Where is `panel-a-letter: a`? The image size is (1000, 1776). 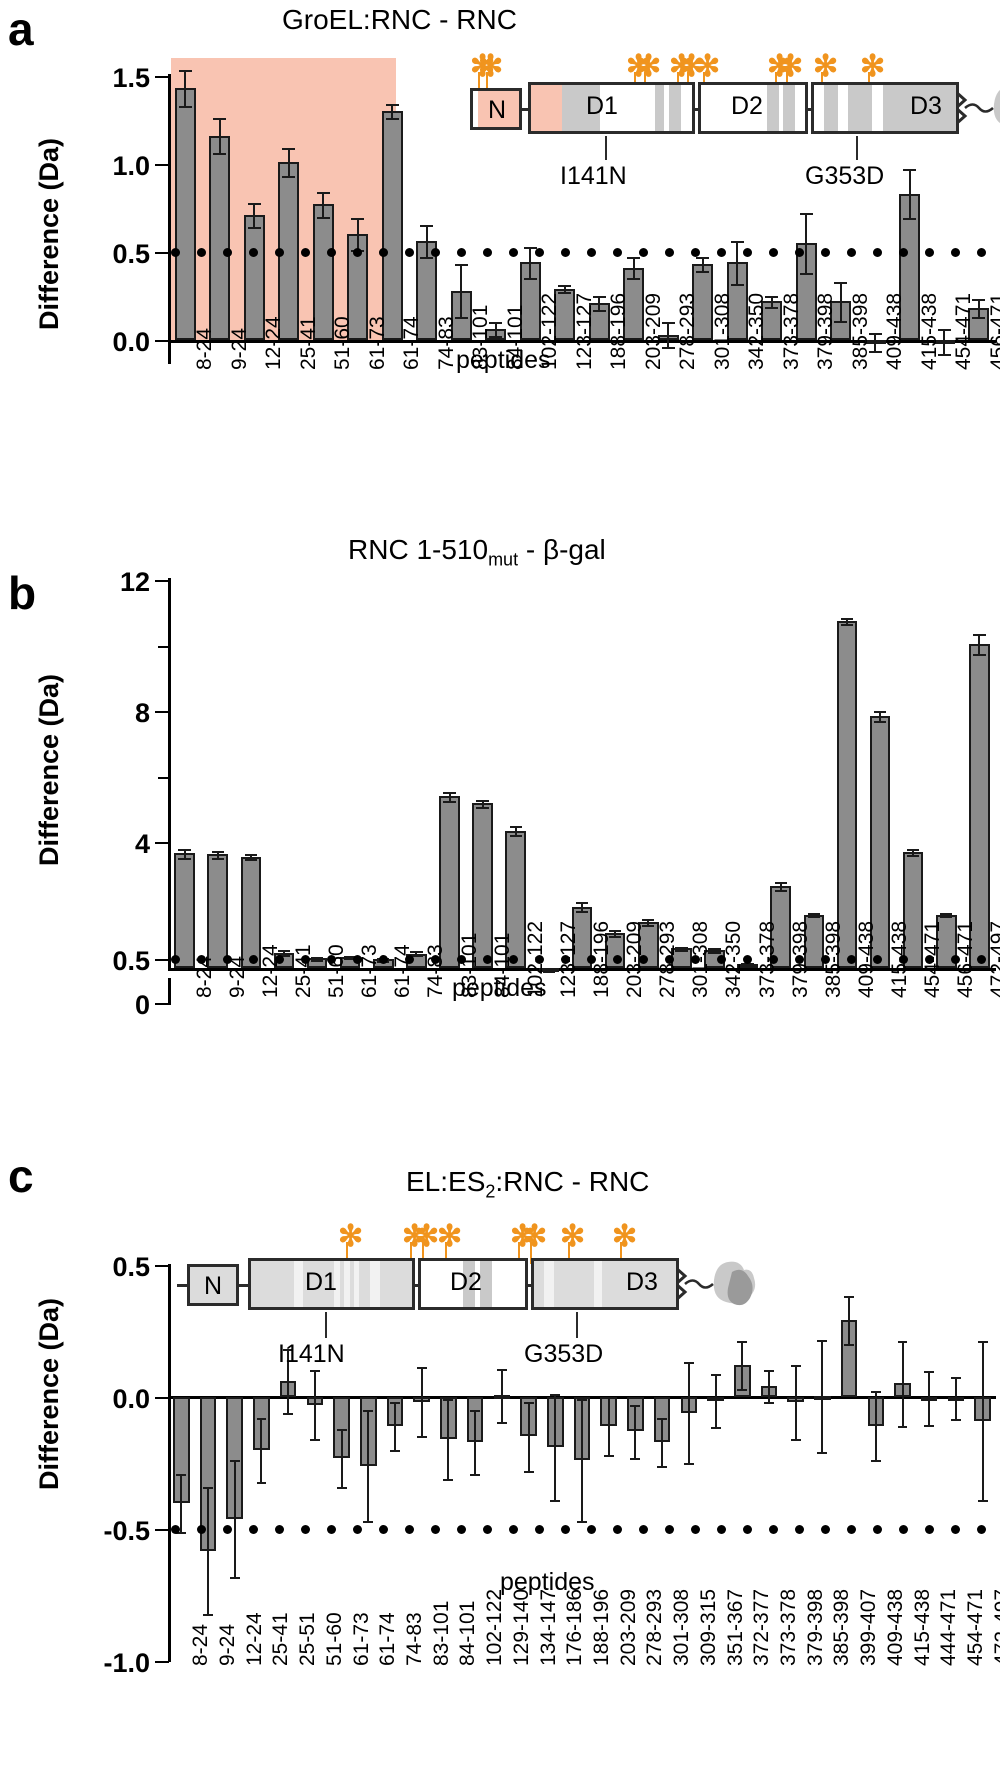 panel-a-letter: a is located at coordinates (21, 29).